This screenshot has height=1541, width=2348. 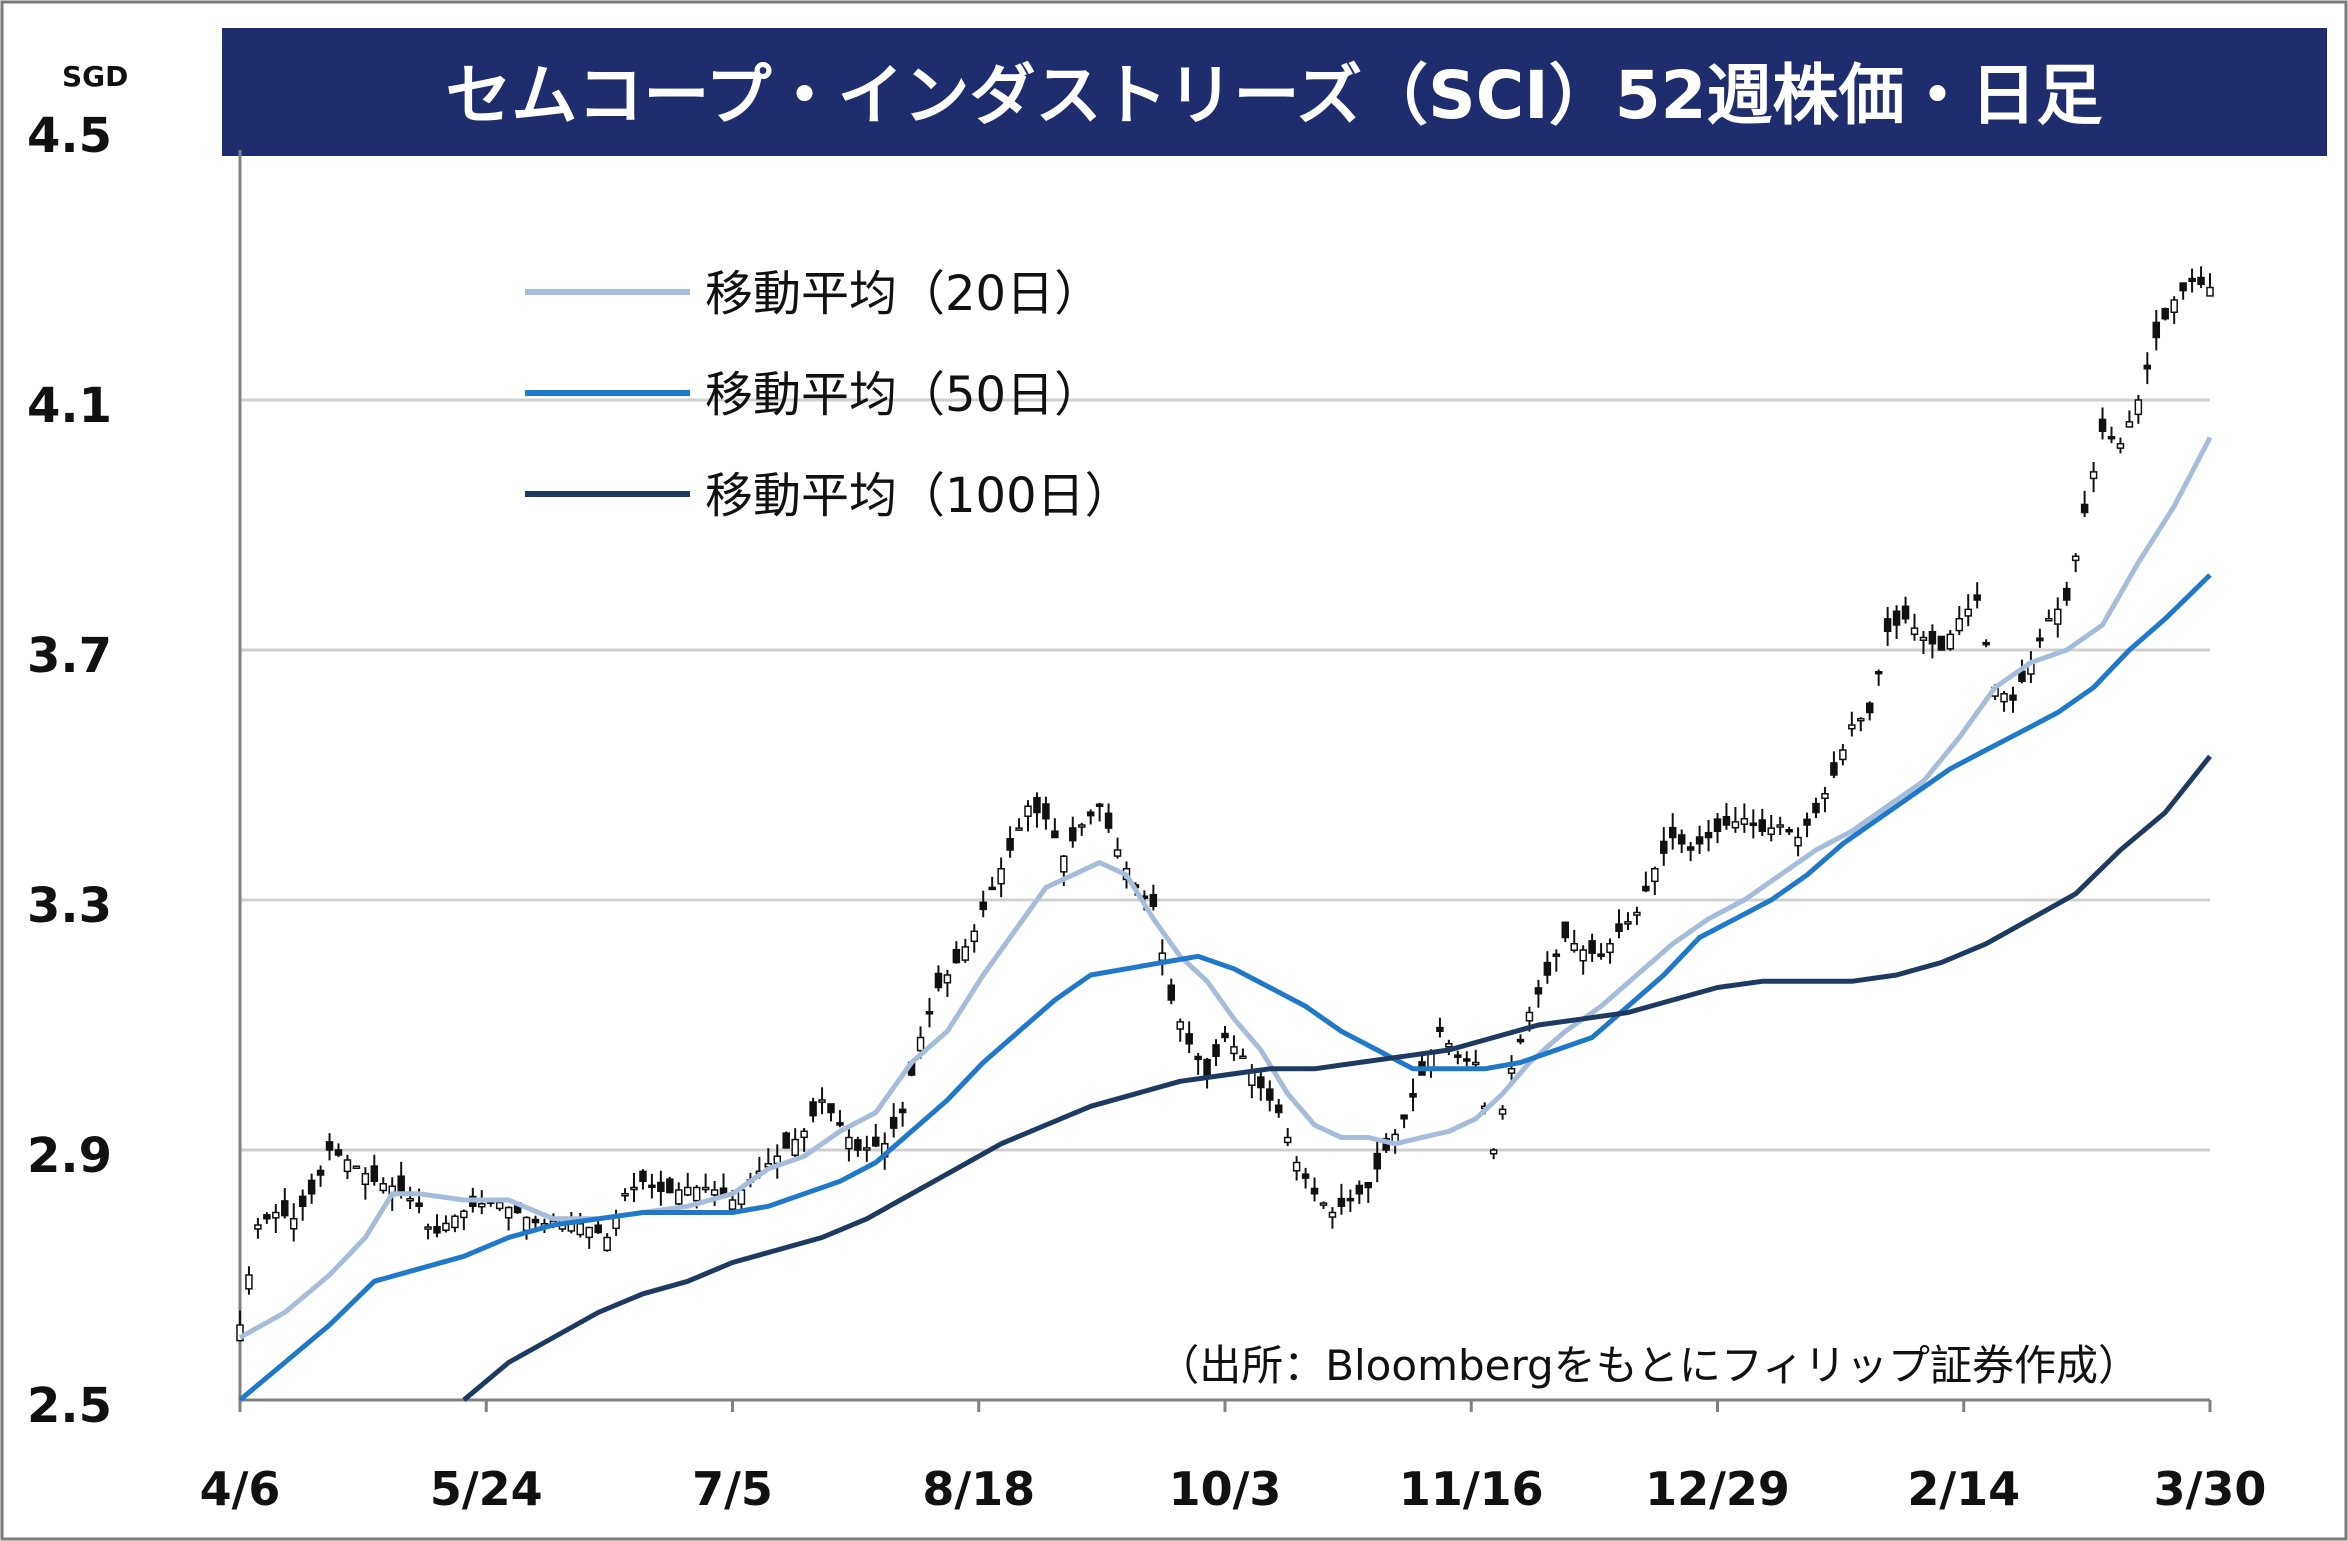 I want to click on x-tick-labels: 4/6 5/24 7/5 8/18 10/3 11/16 12/29 2/14 3/30, so click(x=1233, y=1458).